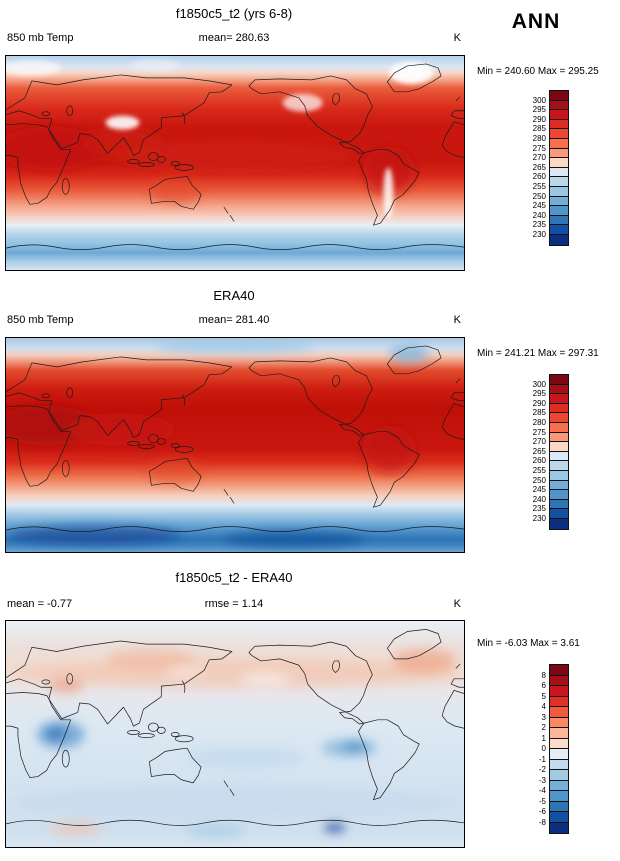 The width and height of the screenshot is (620, 861). I want to click on mean-label: mean= 280.63, so click(234, 38).